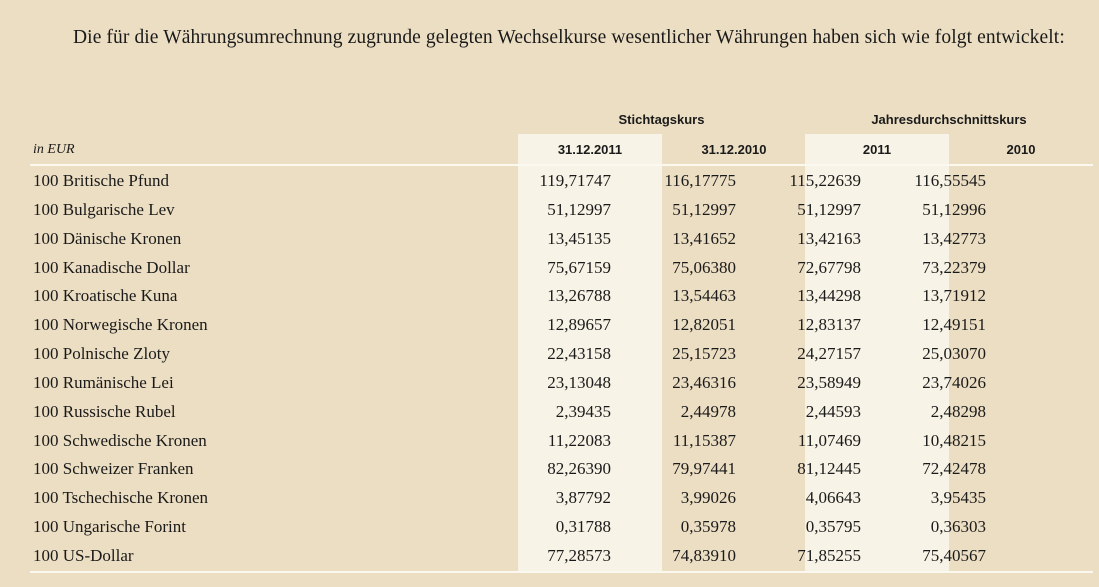 This screenshot has height=587, width=1099. I want to click on column-header: 2011, so click(877, 149).